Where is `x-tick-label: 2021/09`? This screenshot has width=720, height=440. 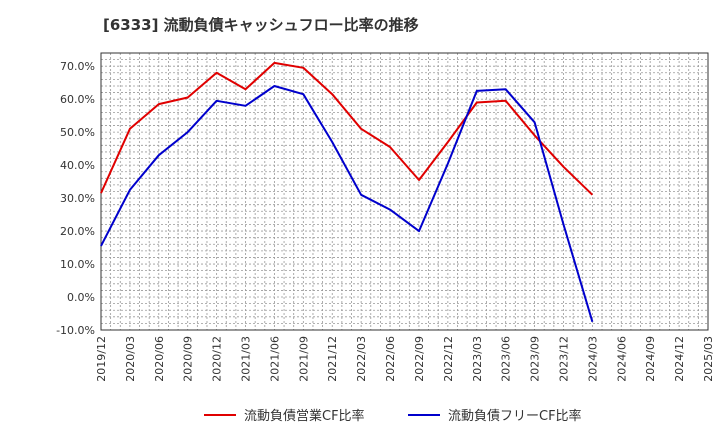 x-tick-label: 2021/09 is located at coordinates (303, 359).